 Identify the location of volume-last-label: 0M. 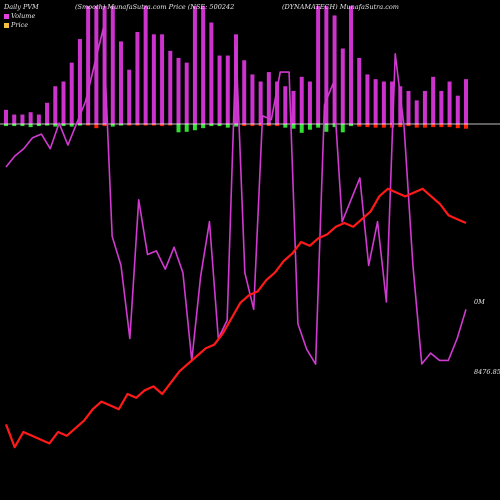
(479, 302).